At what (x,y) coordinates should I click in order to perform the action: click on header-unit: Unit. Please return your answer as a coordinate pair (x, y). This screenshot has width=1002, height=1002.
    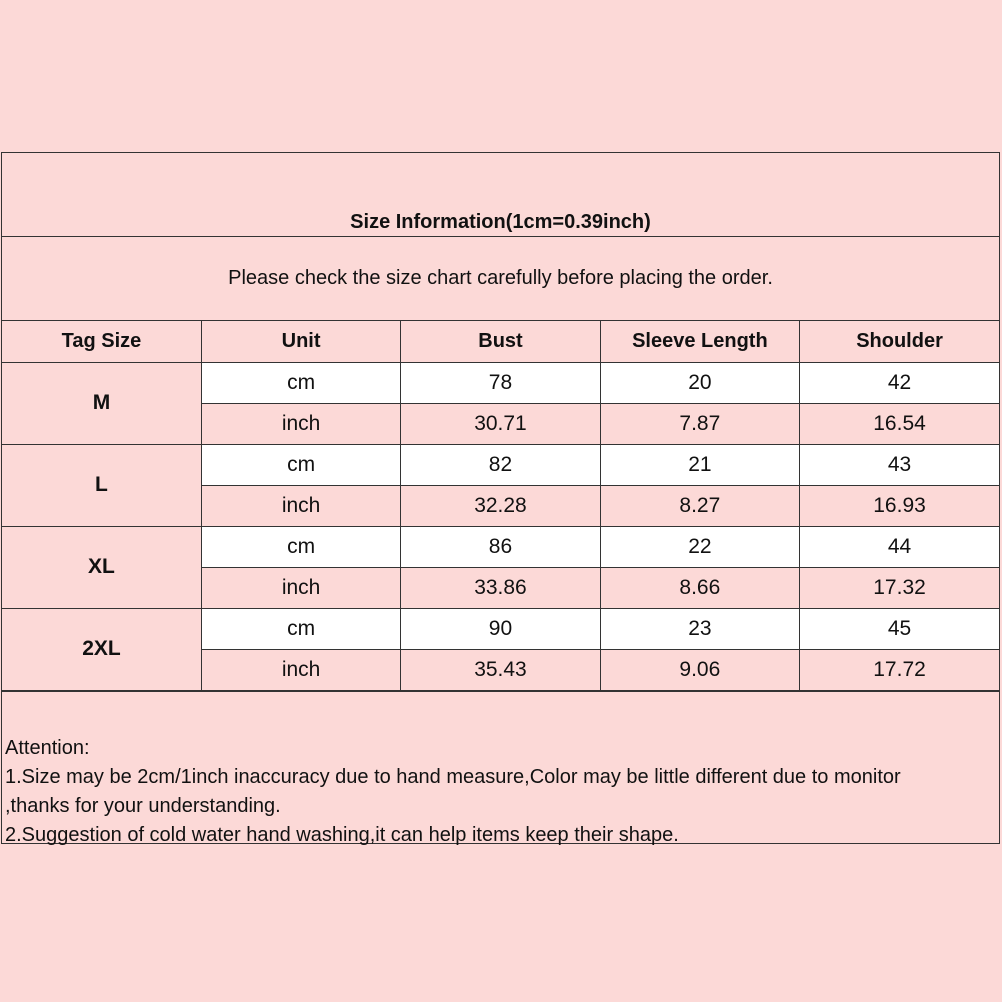
    Looking at the image, I should click on (301, 342).